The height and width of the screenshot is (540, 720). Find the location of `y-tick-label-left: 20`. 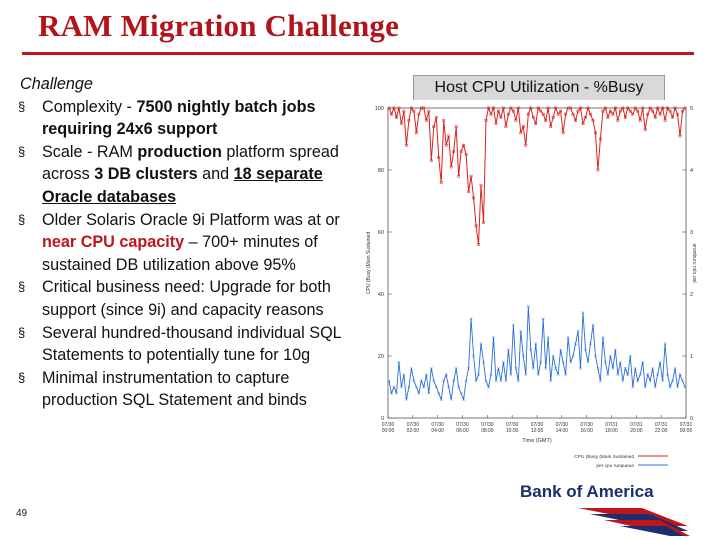

y-tick-label-left: 20 is located at coordinates (381, 357).